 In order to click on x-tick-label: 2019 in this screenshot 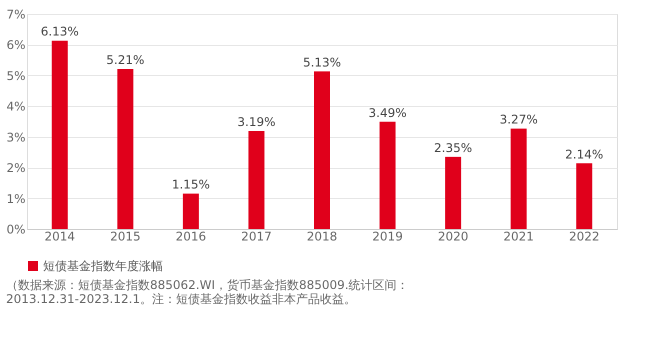, I will do `click(387, 237)`.